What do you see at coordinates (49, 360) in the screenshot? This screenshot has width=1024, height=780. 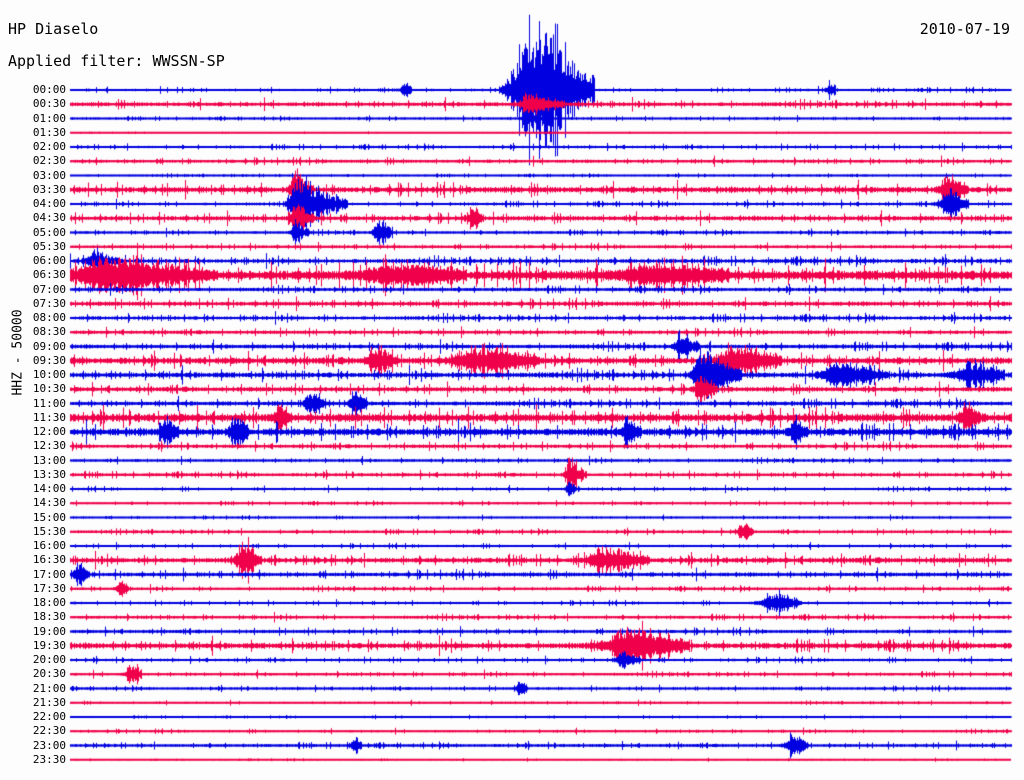 I see `time-label: 09:30` at bounding box center [49, 360].